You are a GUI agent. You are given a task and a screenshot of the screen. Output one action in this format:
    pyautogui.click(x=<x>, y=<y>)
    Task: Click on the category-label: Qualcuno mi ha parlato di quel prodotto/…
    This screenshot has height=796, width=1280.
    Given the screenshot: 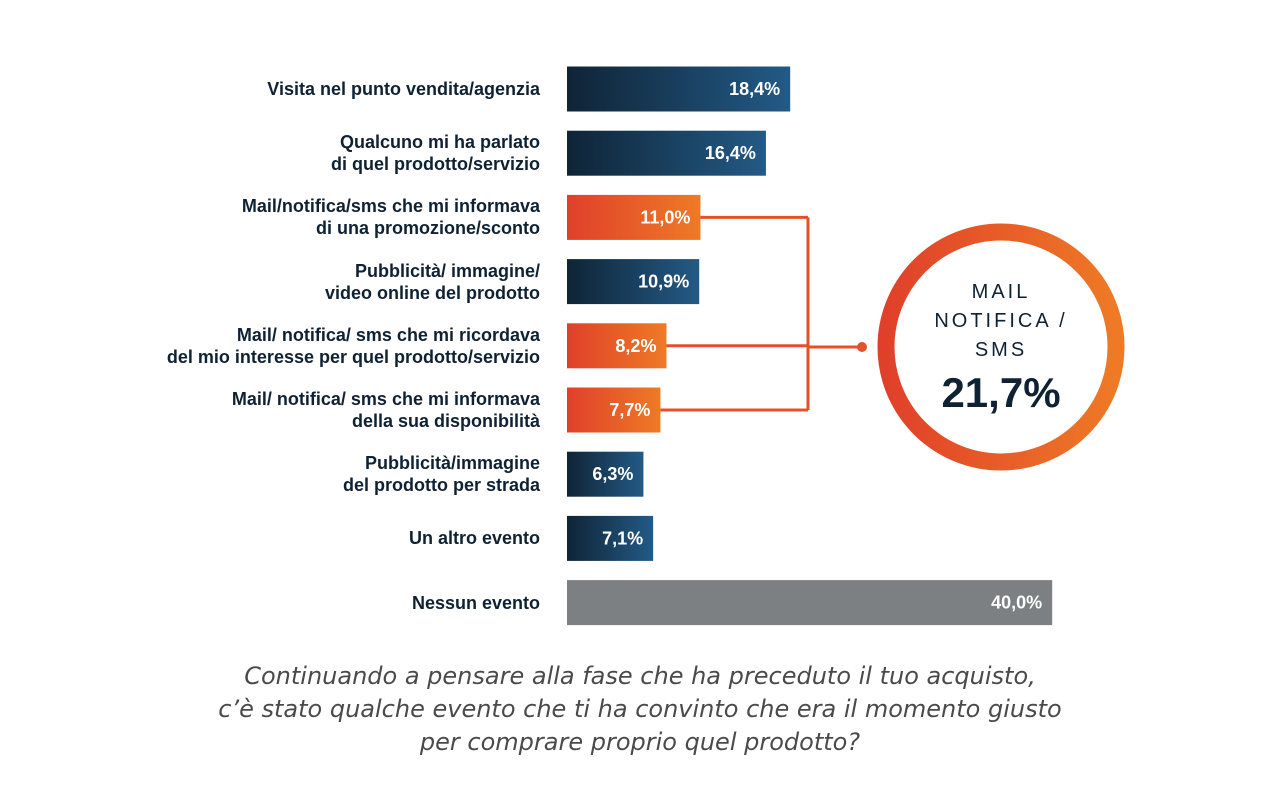 What is the action you would take?
    pyautogui.click(x=435, y=153)
    